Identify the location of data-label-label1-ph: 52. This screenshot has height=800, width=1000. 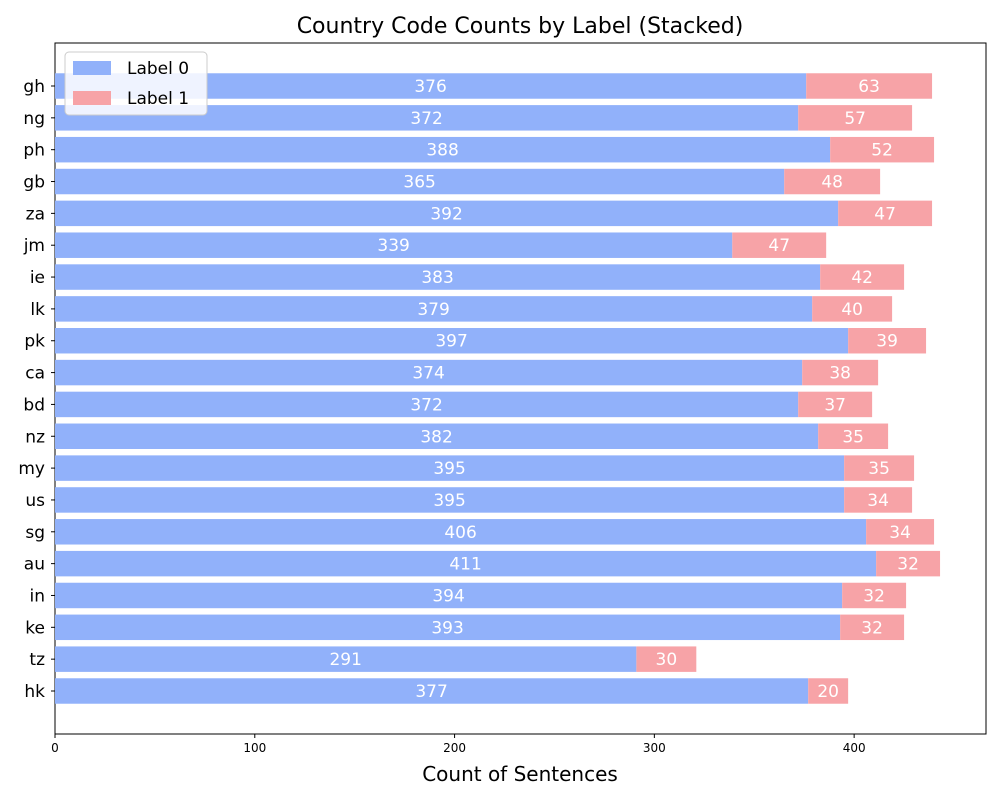
(882, 151).